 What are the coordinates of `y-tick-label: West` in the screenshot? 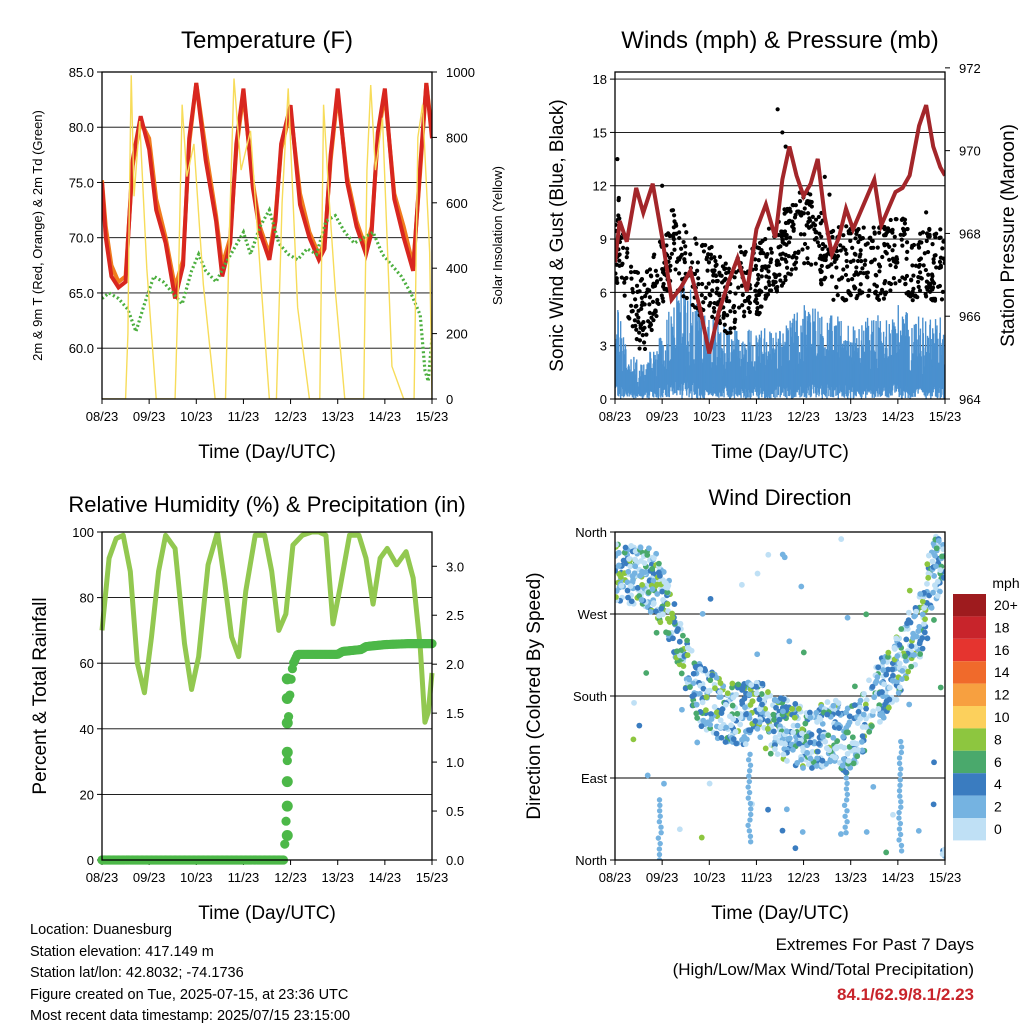 It's located at (593, 614).